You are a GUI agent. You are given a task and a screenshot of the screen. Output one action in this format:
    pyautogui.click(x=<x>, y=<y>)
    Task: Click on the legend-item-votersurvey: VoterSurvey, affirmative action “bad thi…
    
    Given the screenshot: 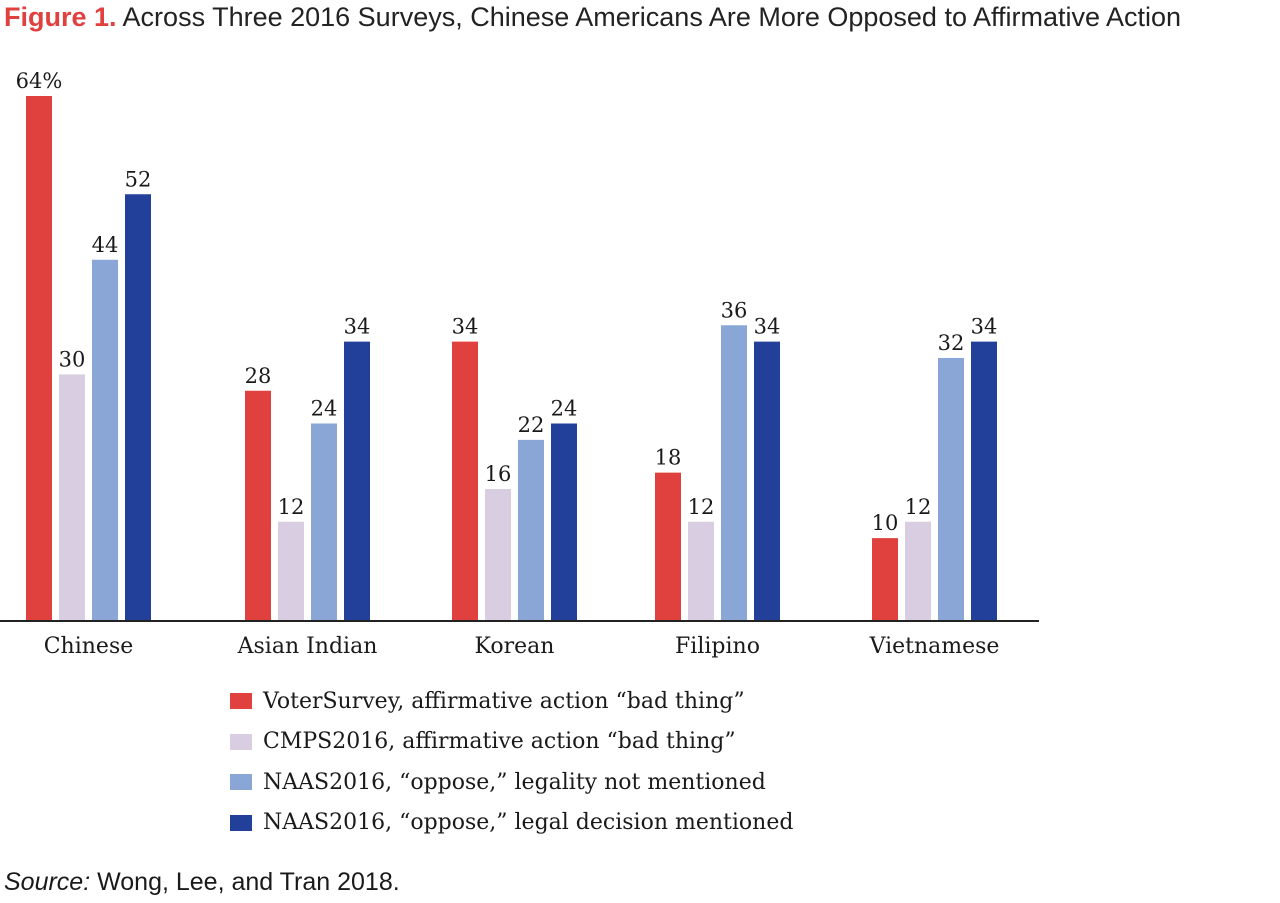 What is the action you would take?
    pyautogui.click(x=511, y=701)
    